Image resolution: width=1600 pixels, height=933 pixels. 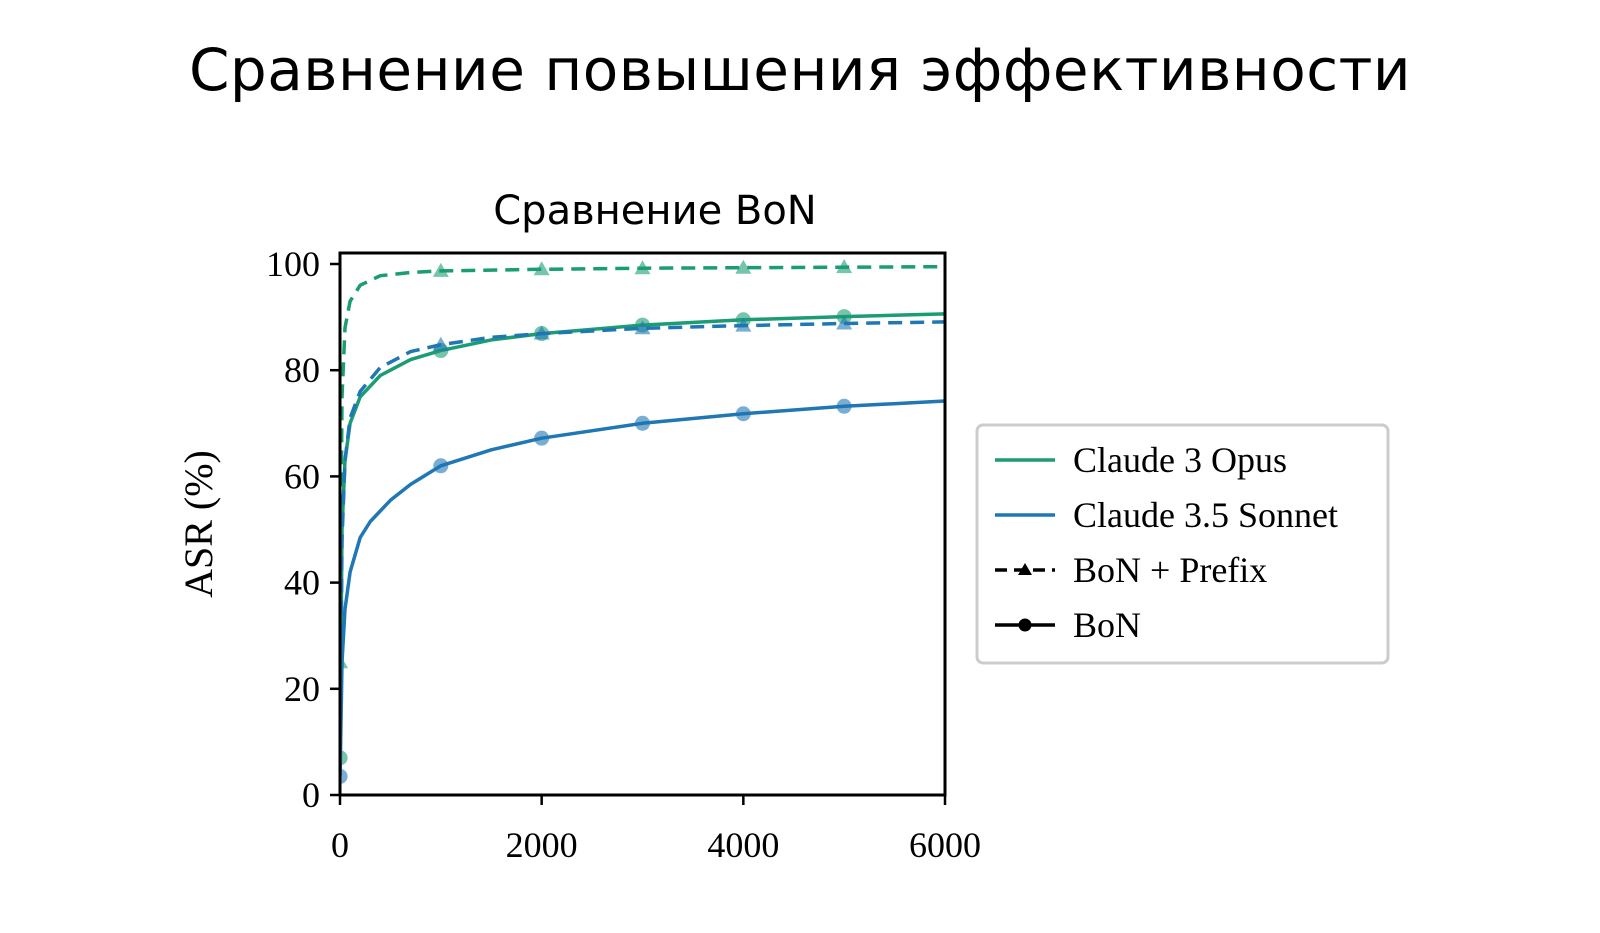 What do you see at coordinates (743, 845) in the screenshot?
I see `x-tick-label: 4000` at bounding box center [743, 845].